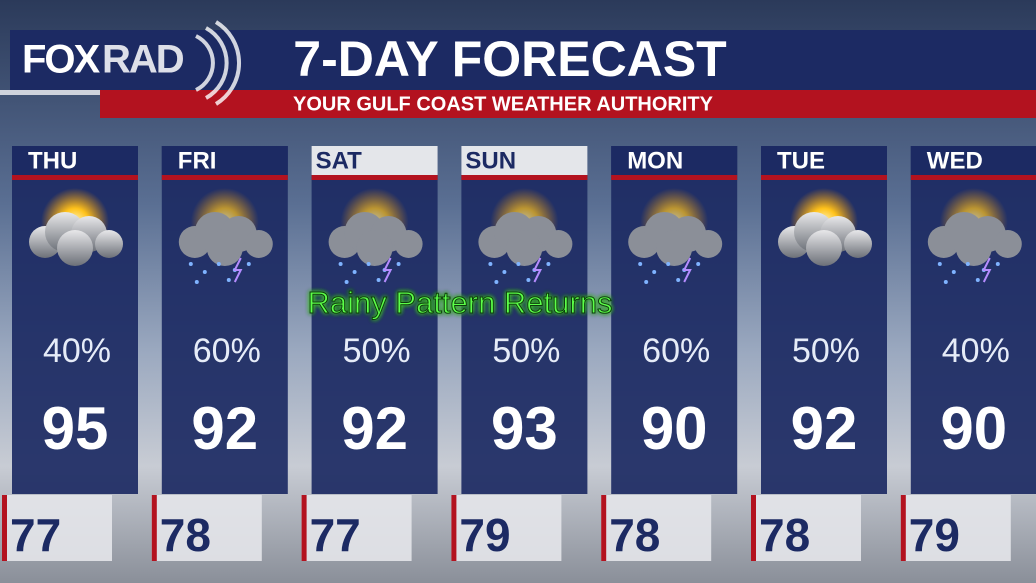  Describe the element at coordinates (655, 160) in the screenshot. I see `day-name: MON` at that location.